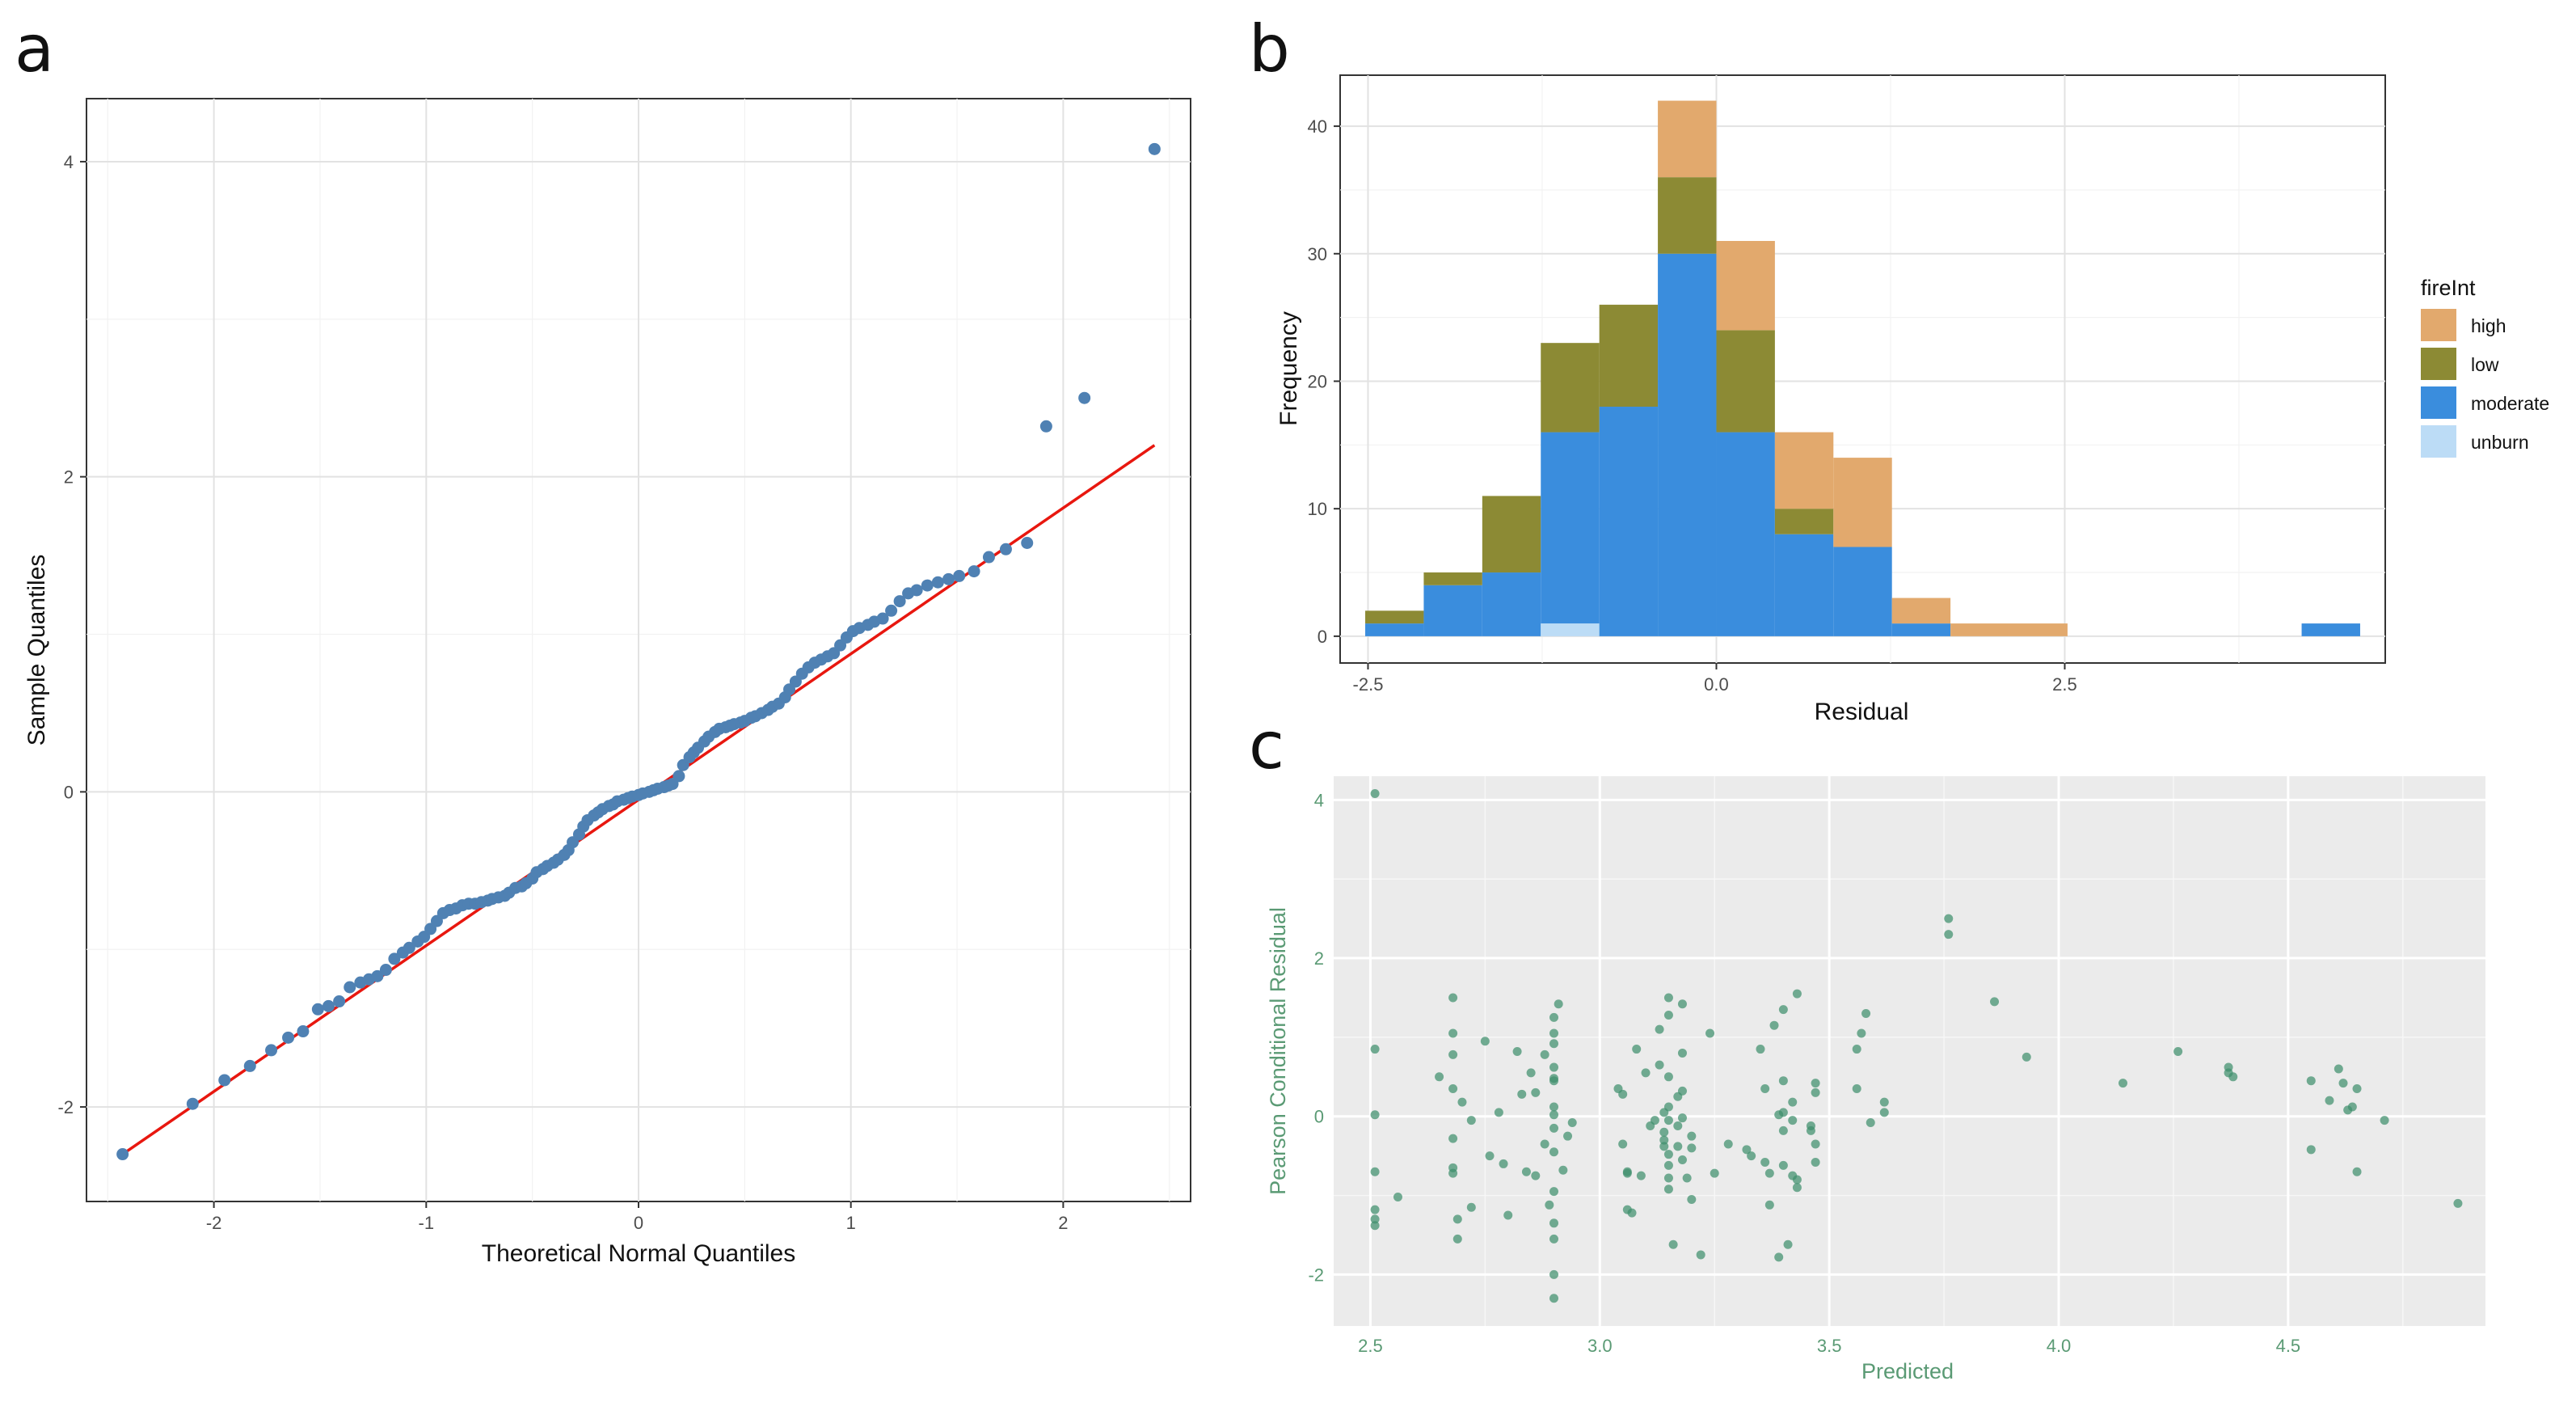 Image resolution: width=2576 pixels, height=1402 pixels. Describe the element at coordinates (1600, 1346) in the screenshot. I see `residual-x-tick-label: 3.0` at that location.